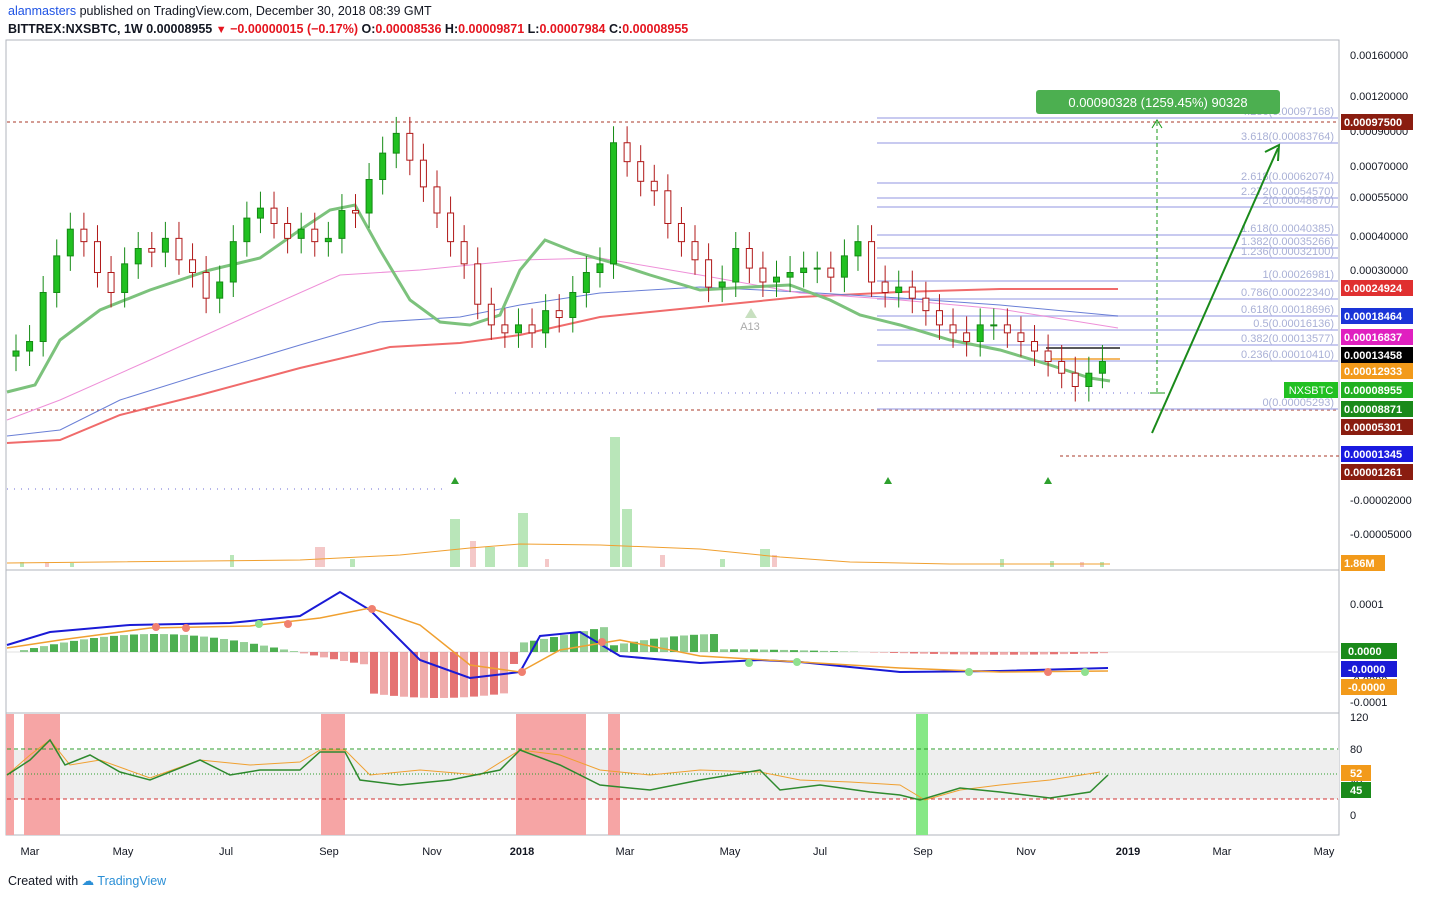  Describe the element at coordinates (132, 881) in the screenshot. I see `tradingview-brand: TradingView` at that location.